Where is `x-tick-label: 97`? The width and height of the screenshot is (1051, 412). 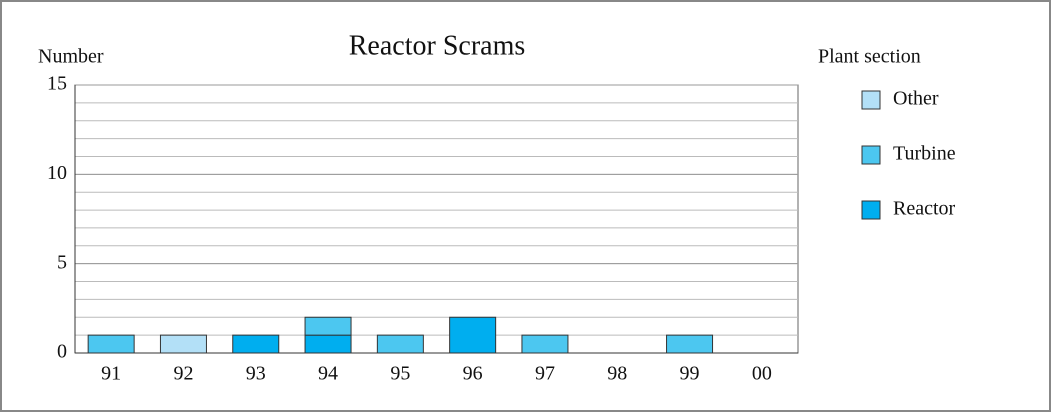 x-tick-label: 97 is located at coordinates (545, 374).